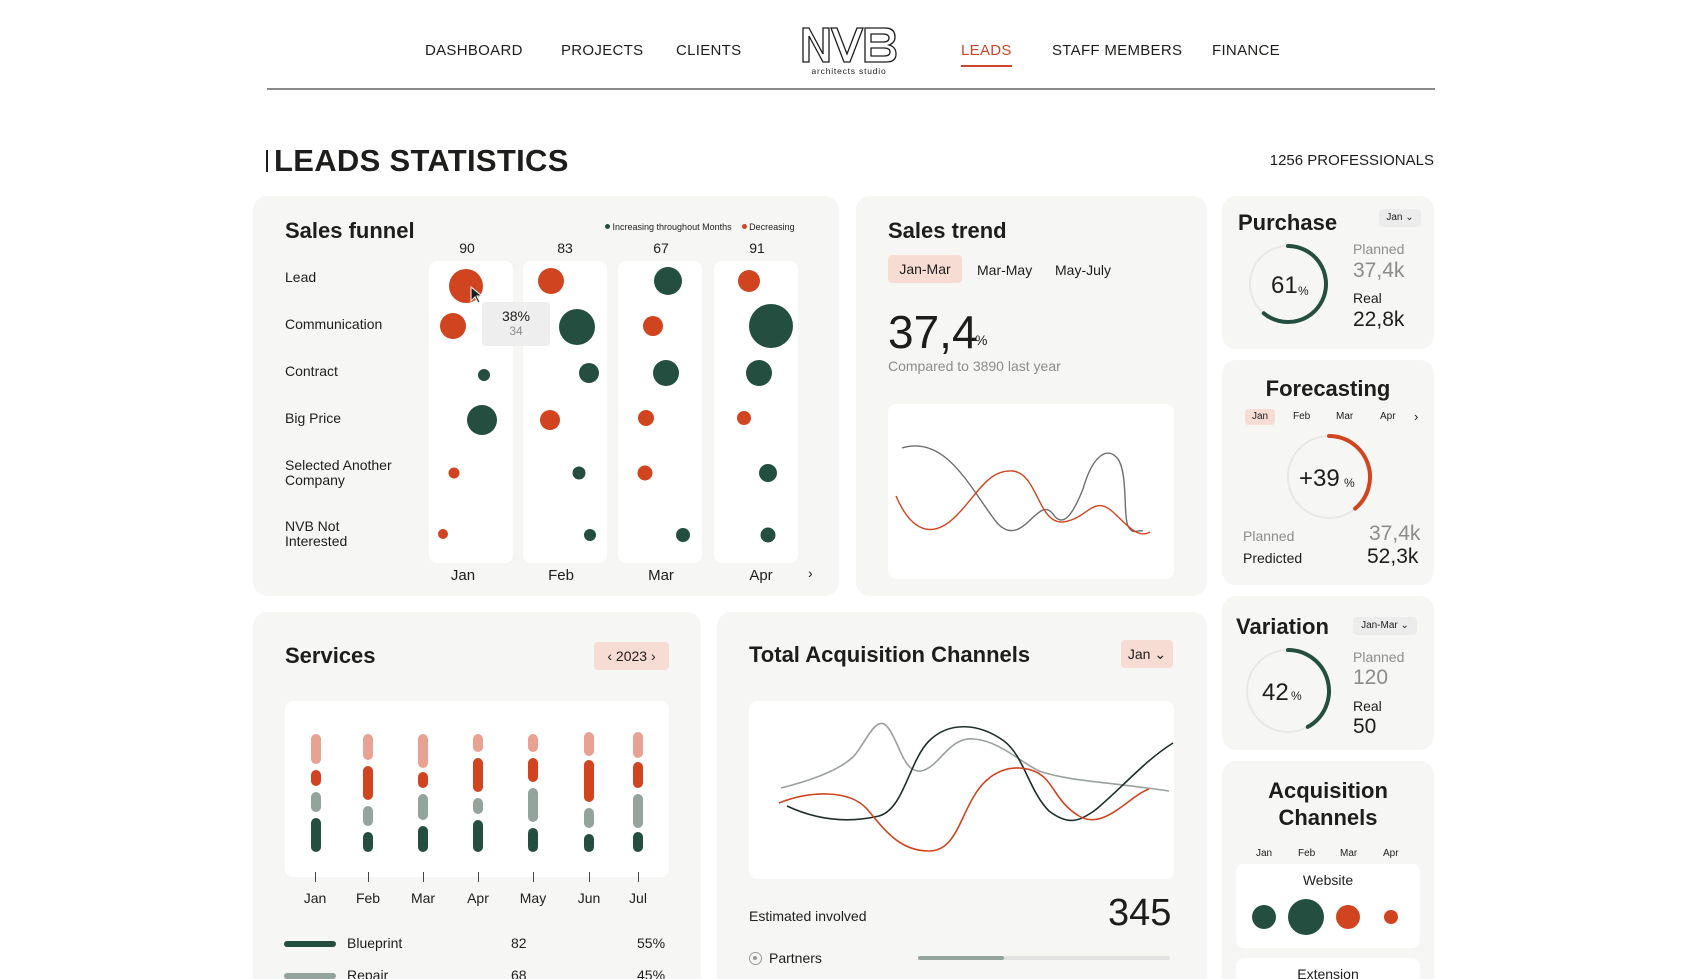 Image resolution: width=1696 pixels, height=979 pixels. I want to click on partners-radio, so click(755, 958).